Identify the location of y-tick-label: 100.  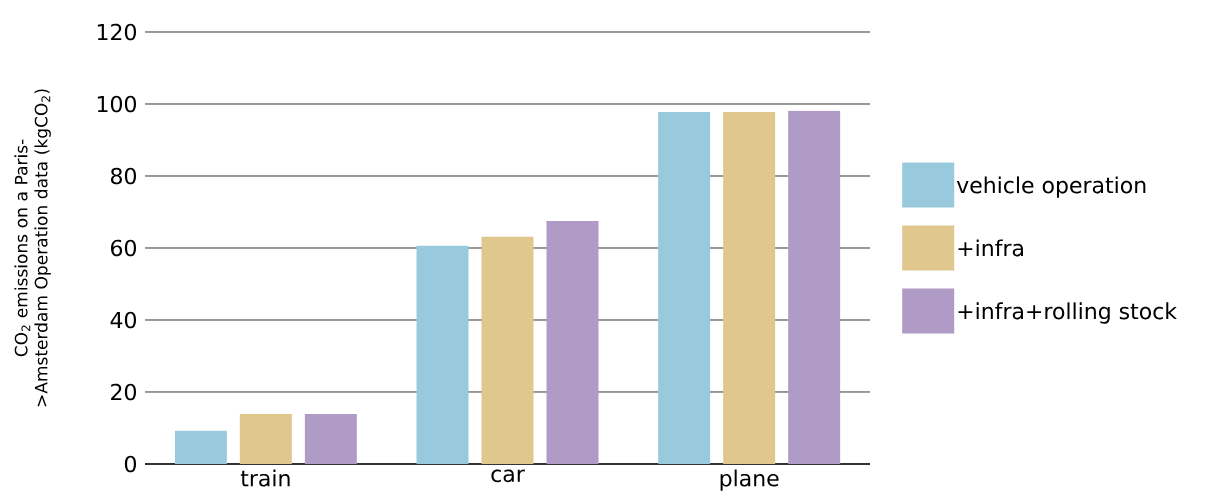
(116, 104).